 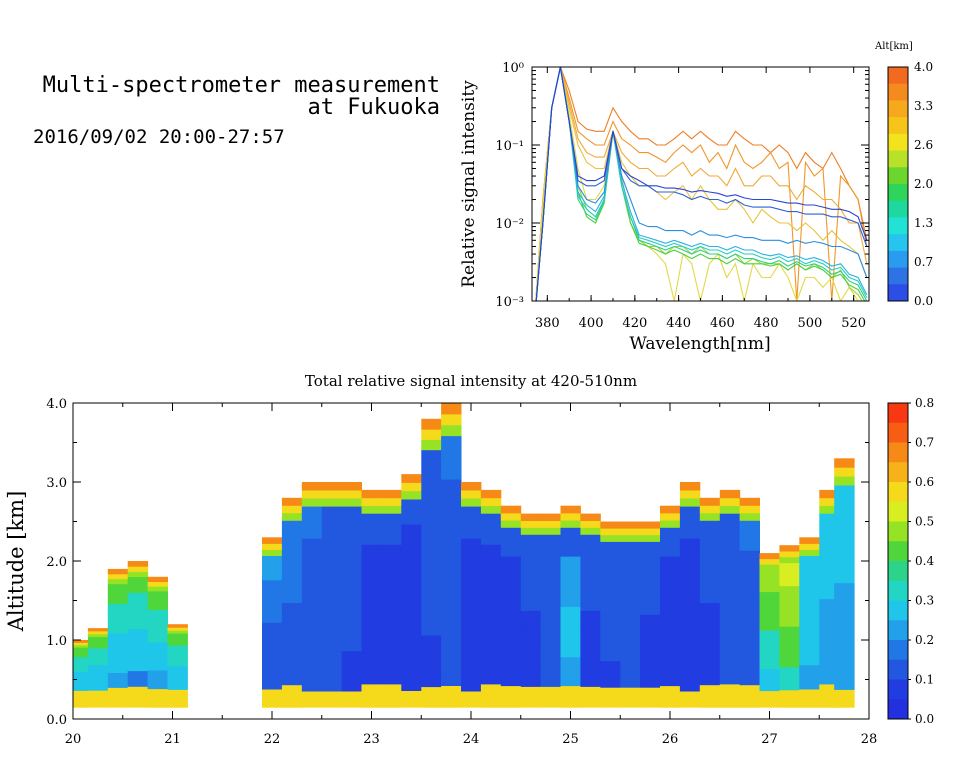 What do you see at coordinates (898, 551) in the screenshot?
I see `heatmap-colorbar-swatch` at bounding box center [898, 551].